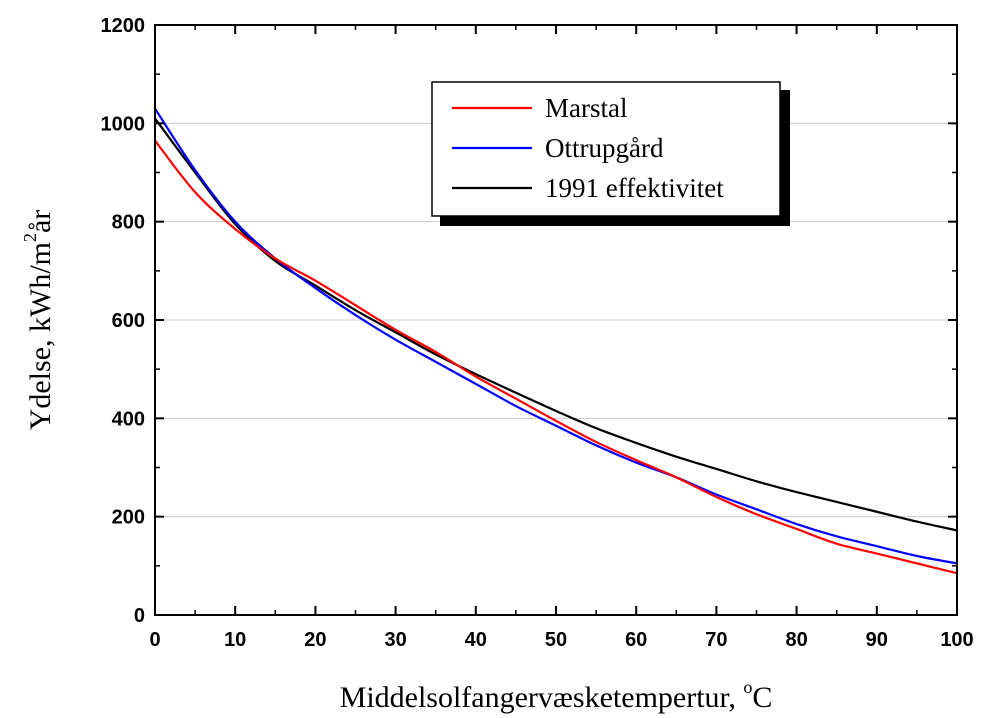 The image size is (989, 718). Describe the element at coordinates (476, 640) in the screenshot. I see `x-tick-label: 40` at that location.